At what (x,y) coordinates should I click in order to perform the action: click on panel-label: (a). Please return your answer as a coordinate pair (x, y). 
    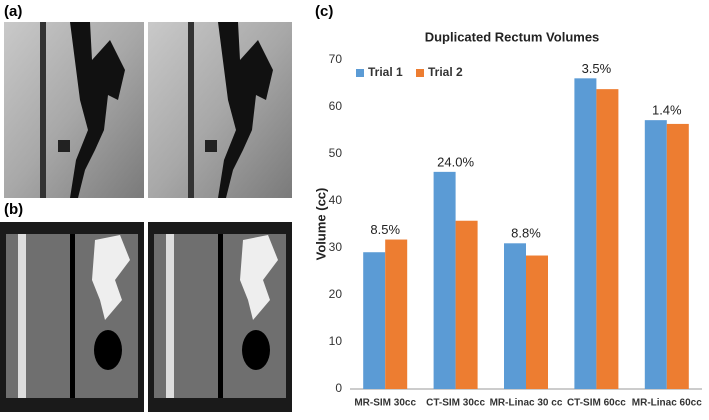
    Looking at the image, I should click on (13, 11).